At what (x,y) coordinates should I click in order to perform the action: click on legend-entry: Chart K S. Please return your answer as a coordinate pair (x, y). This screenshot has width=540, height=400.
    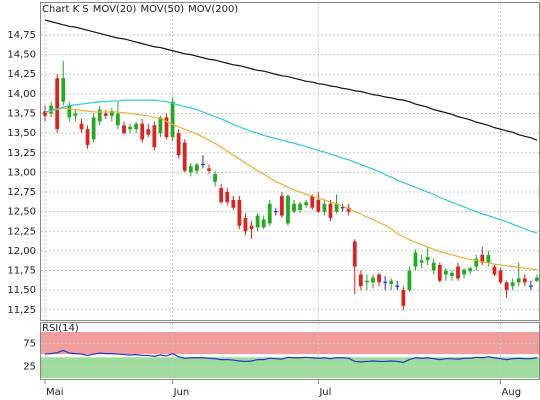
    Looking at the image, I should click on (65, 9).